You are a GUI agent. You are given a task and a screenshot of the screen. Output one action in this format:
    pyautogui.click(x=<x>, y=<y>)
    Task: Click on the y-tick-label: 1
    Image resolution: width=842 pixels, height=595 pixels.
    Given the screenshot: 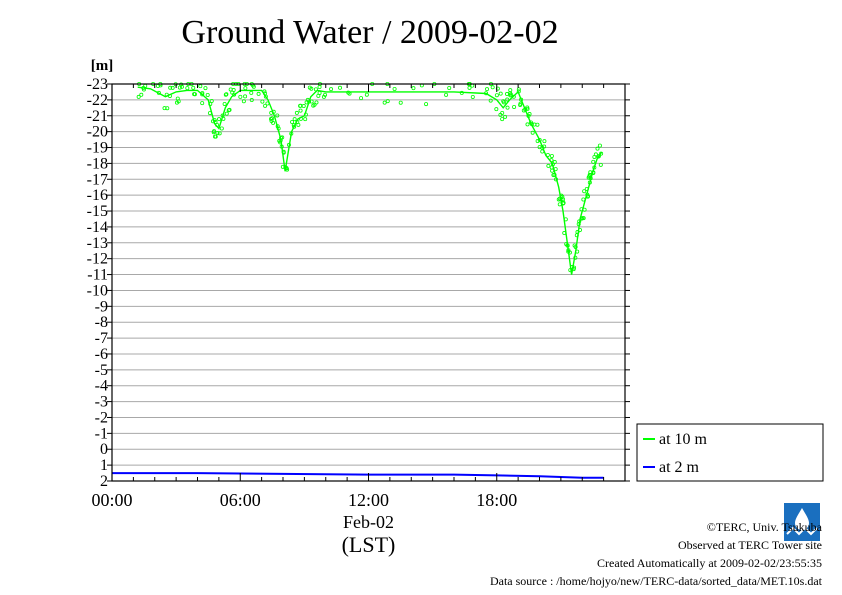 What is the action you would take?
    pyautogui.click(x=104, y=465)
    